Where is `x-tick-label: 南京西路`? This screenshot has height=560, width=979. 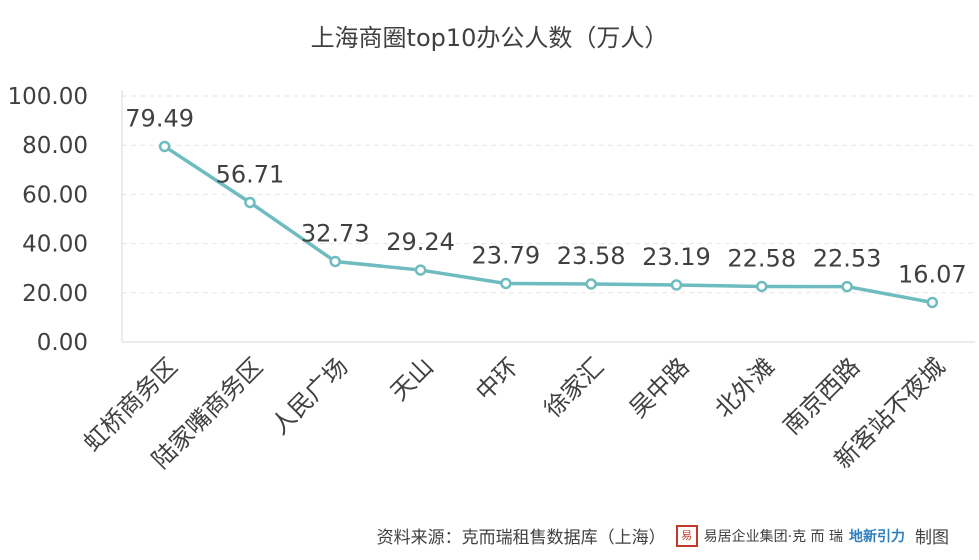
x-tick-label: 南京西路 is located at coordinates (822, 396).